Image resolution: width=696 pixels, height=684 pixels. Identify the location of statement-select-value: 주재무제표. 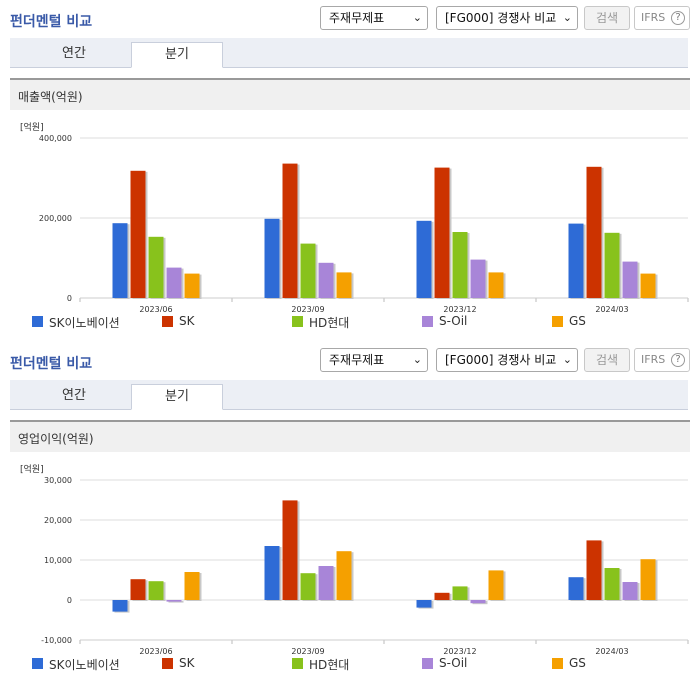
(357, 360).